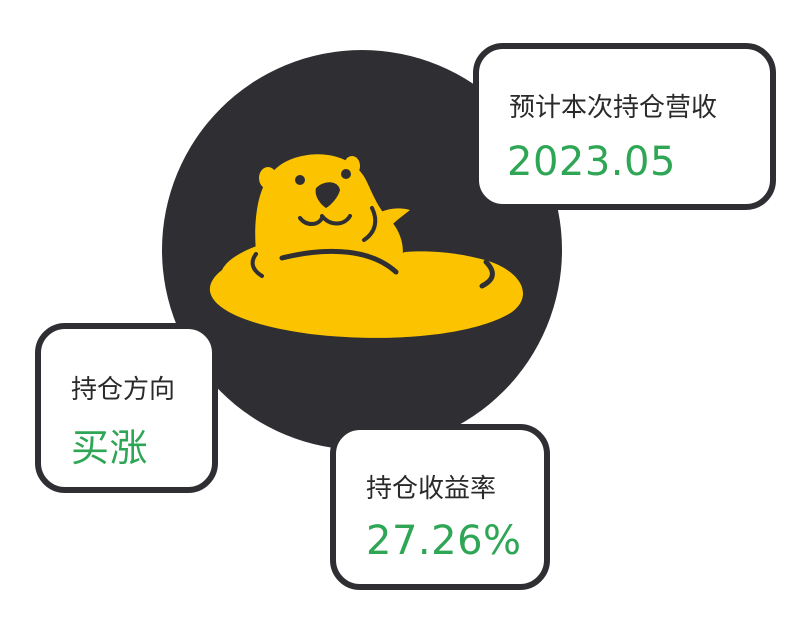 The image size is (800, 640). I want to click on yield-value: 27.26%, so click(444, 541).